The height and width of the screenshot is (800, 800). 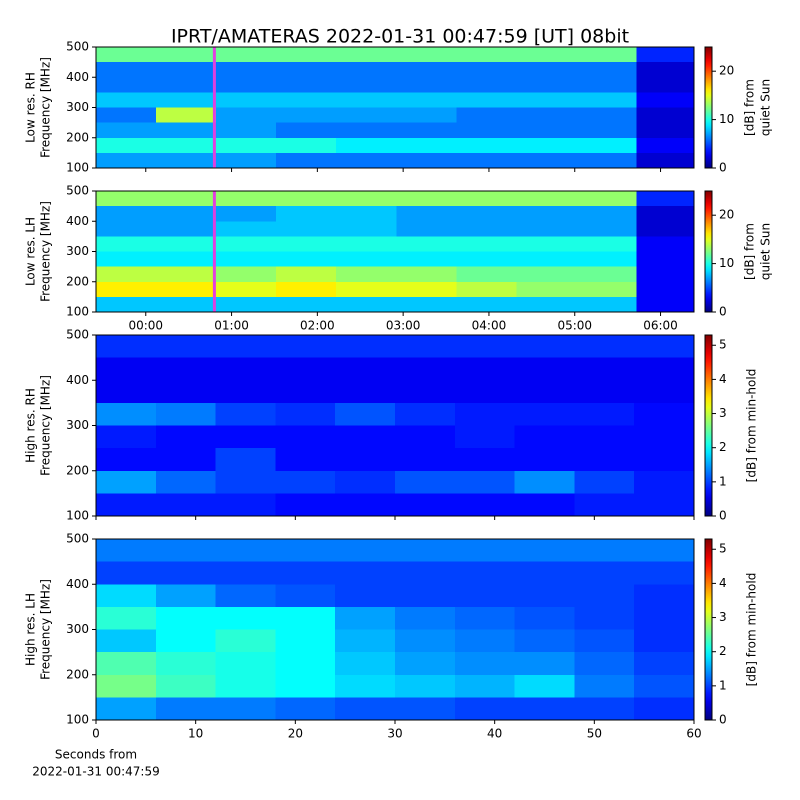 I want to click on colorbar-label: [dB] from, so click(x=750, y=107).